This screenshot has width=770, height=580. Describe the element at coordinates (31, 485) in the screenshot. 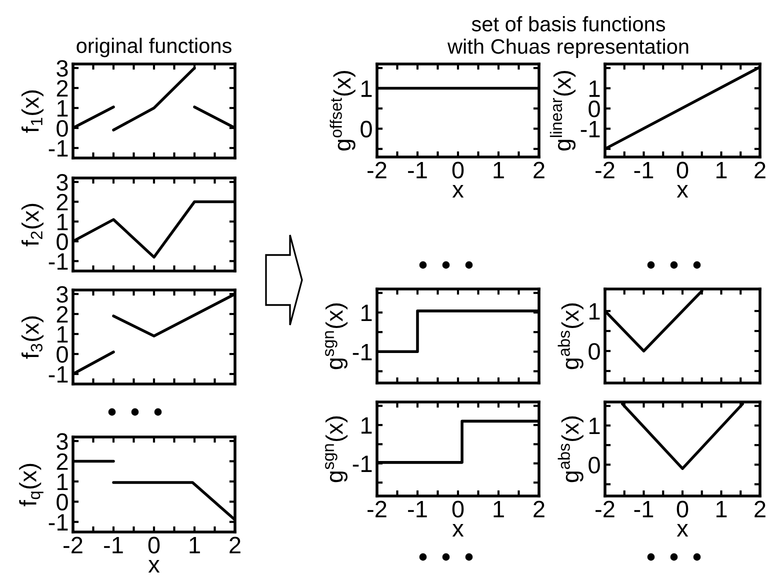

I see `y-axis-title: f$_{q}$(x)` at that location.